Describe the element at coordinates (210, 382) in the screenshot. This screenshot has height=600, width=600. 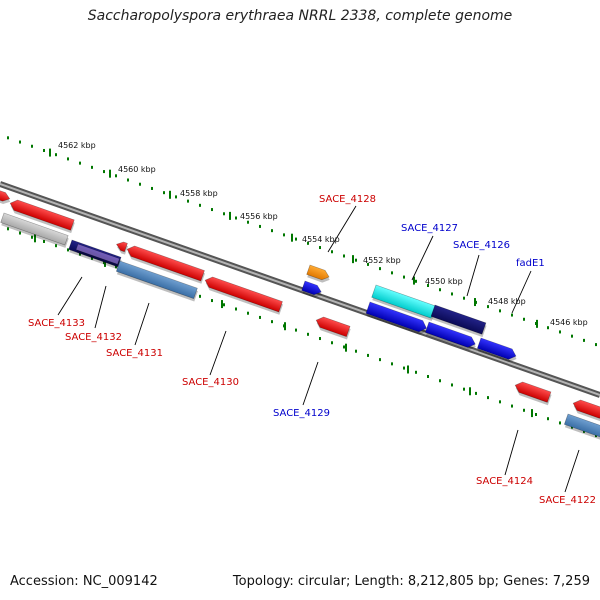
I see `gene-label-SACE_4130: SACE_4130` at that location.